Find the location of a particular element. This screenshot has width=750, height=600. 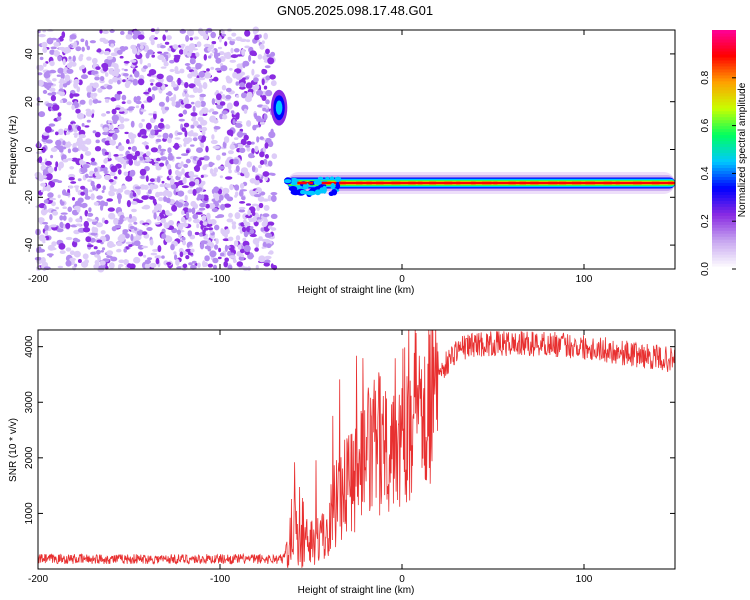

y-tick-label: -40 is located at coordinates (29, 244).